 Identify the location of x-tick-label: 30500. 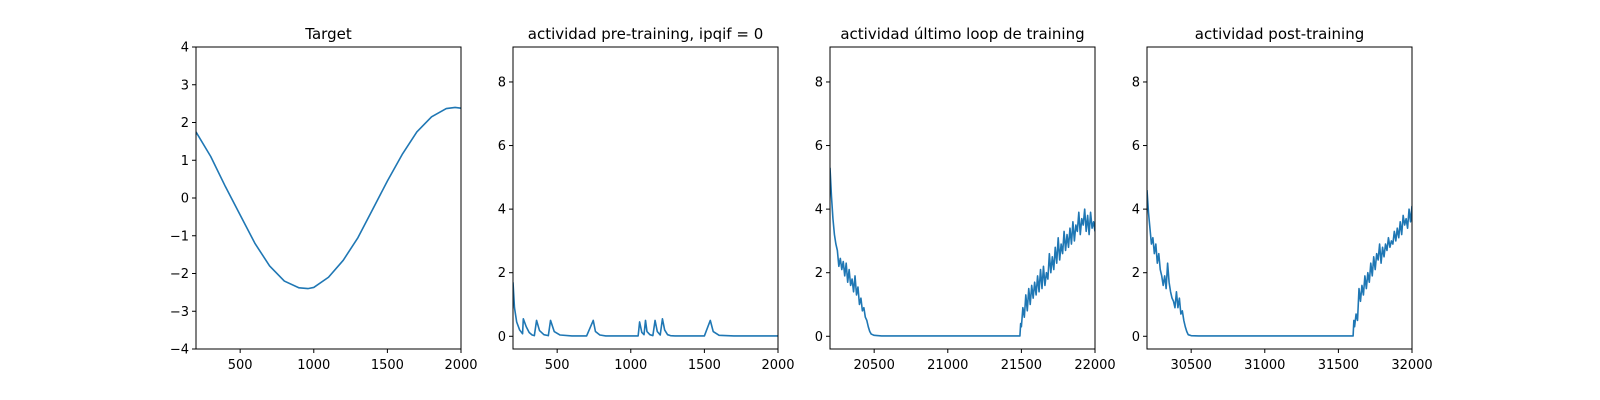
(1190, 365).